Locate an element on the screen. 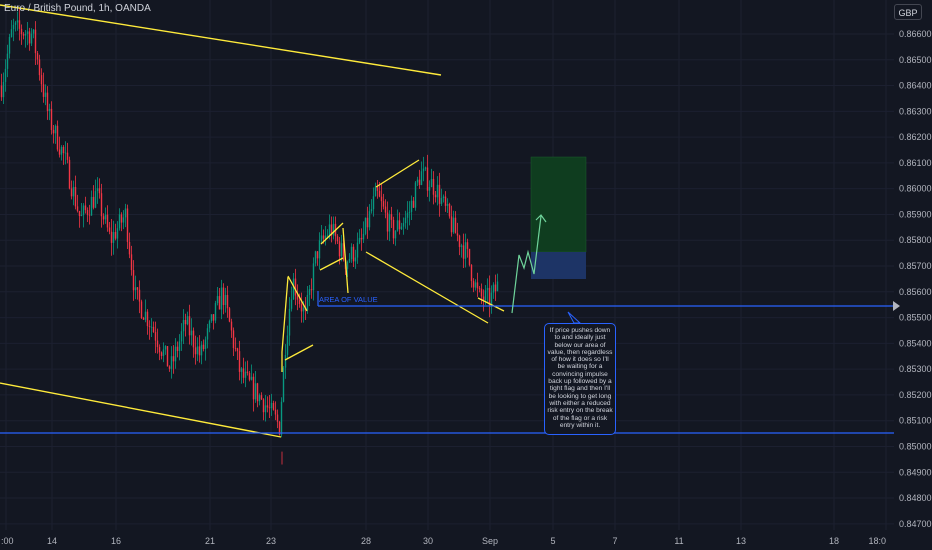 This screenshot has width=932, height=550. flag-2-upper is located at coordinates (332, 233).